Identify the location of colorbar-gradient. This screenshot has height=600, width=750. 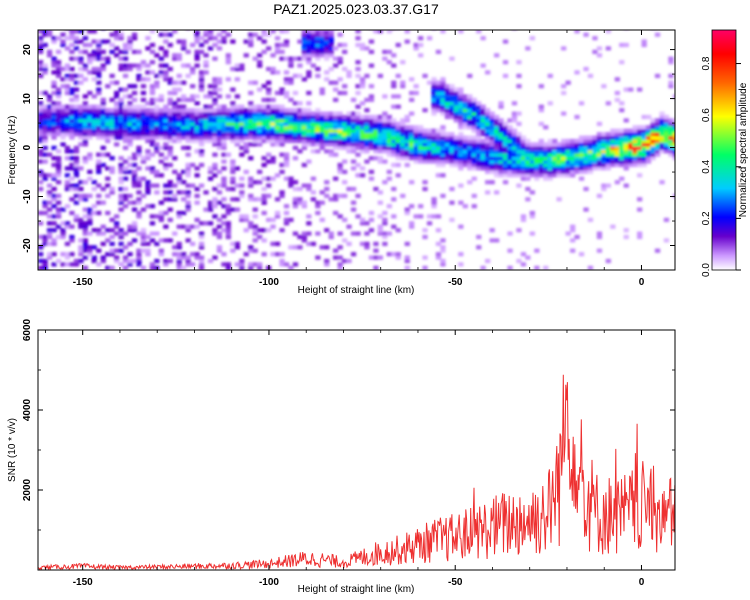
(724, 150).